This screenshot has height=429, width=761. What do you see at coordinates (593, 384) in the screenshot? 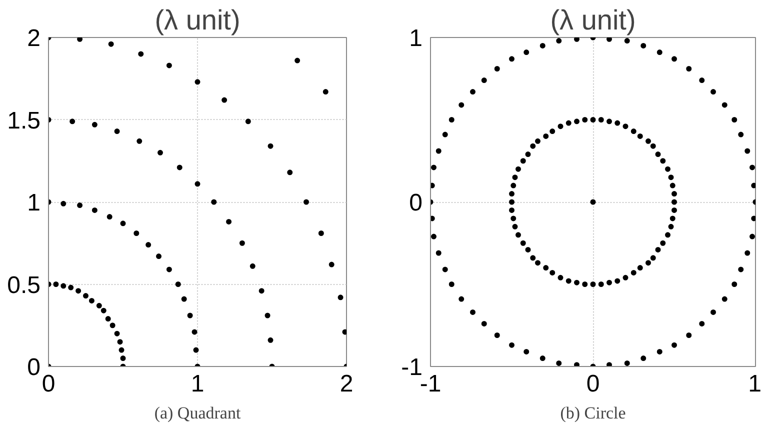
I see `x-tick-label: 0` at bounding box center [593, 384].